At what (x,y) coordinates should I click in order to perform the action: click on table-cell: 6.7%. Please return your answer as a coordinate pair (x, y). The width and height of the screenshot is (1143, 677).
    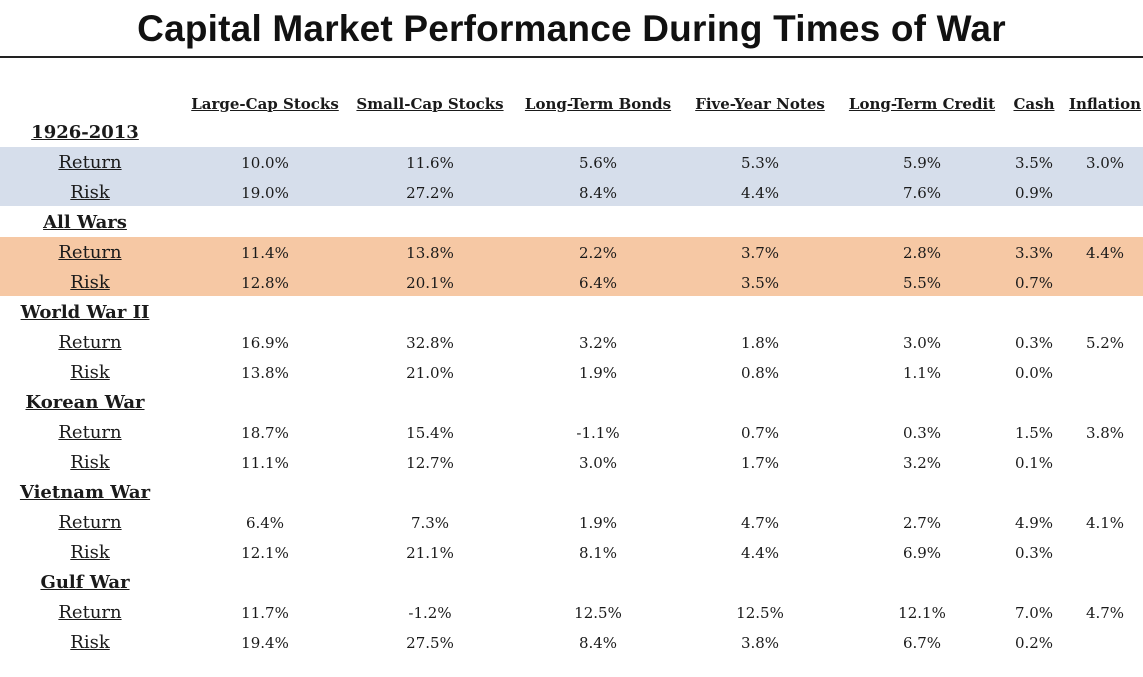
    Looking at the image, I should click on (922, 643).